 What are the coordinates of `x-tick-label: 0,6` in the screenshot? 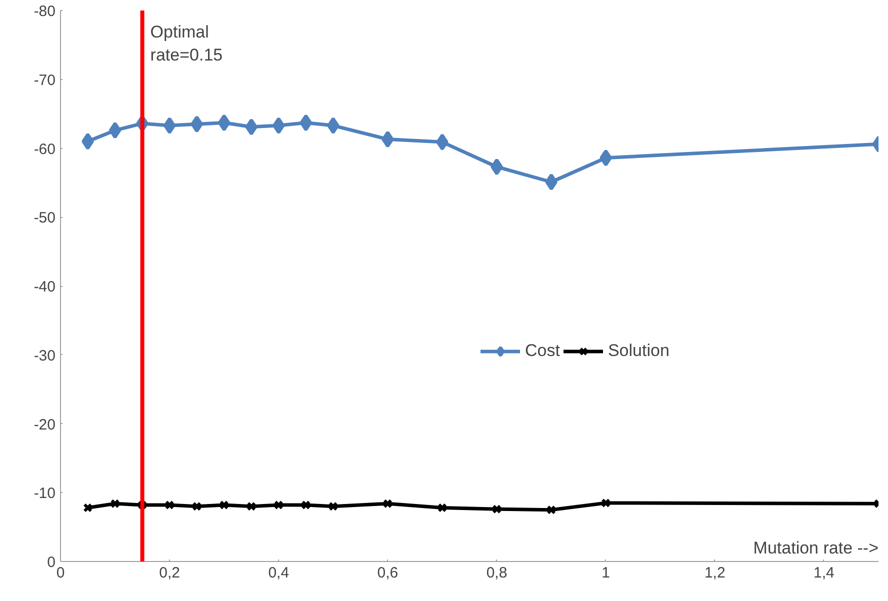 It's located at (387, 573).